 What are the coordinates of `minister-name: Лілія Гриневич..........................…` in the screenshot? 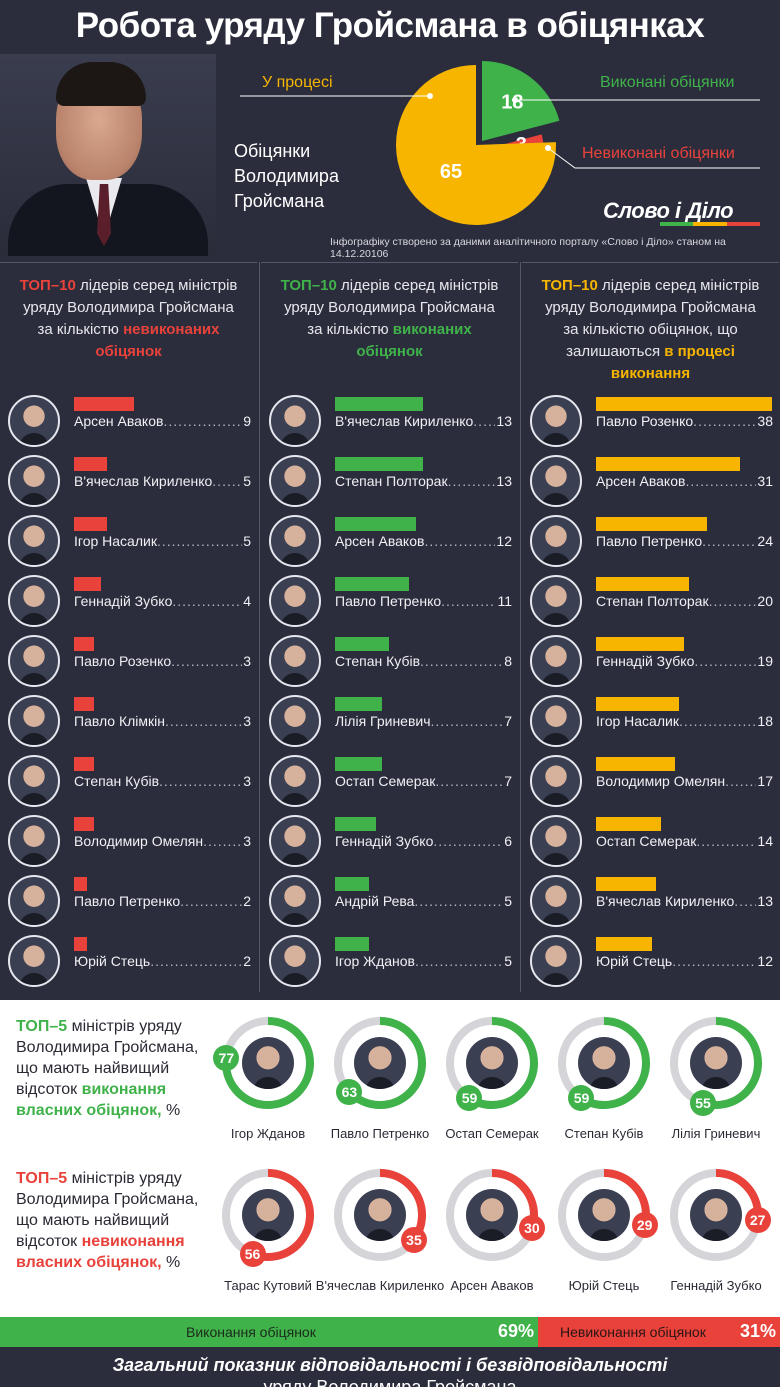 It's located at (423, 721).